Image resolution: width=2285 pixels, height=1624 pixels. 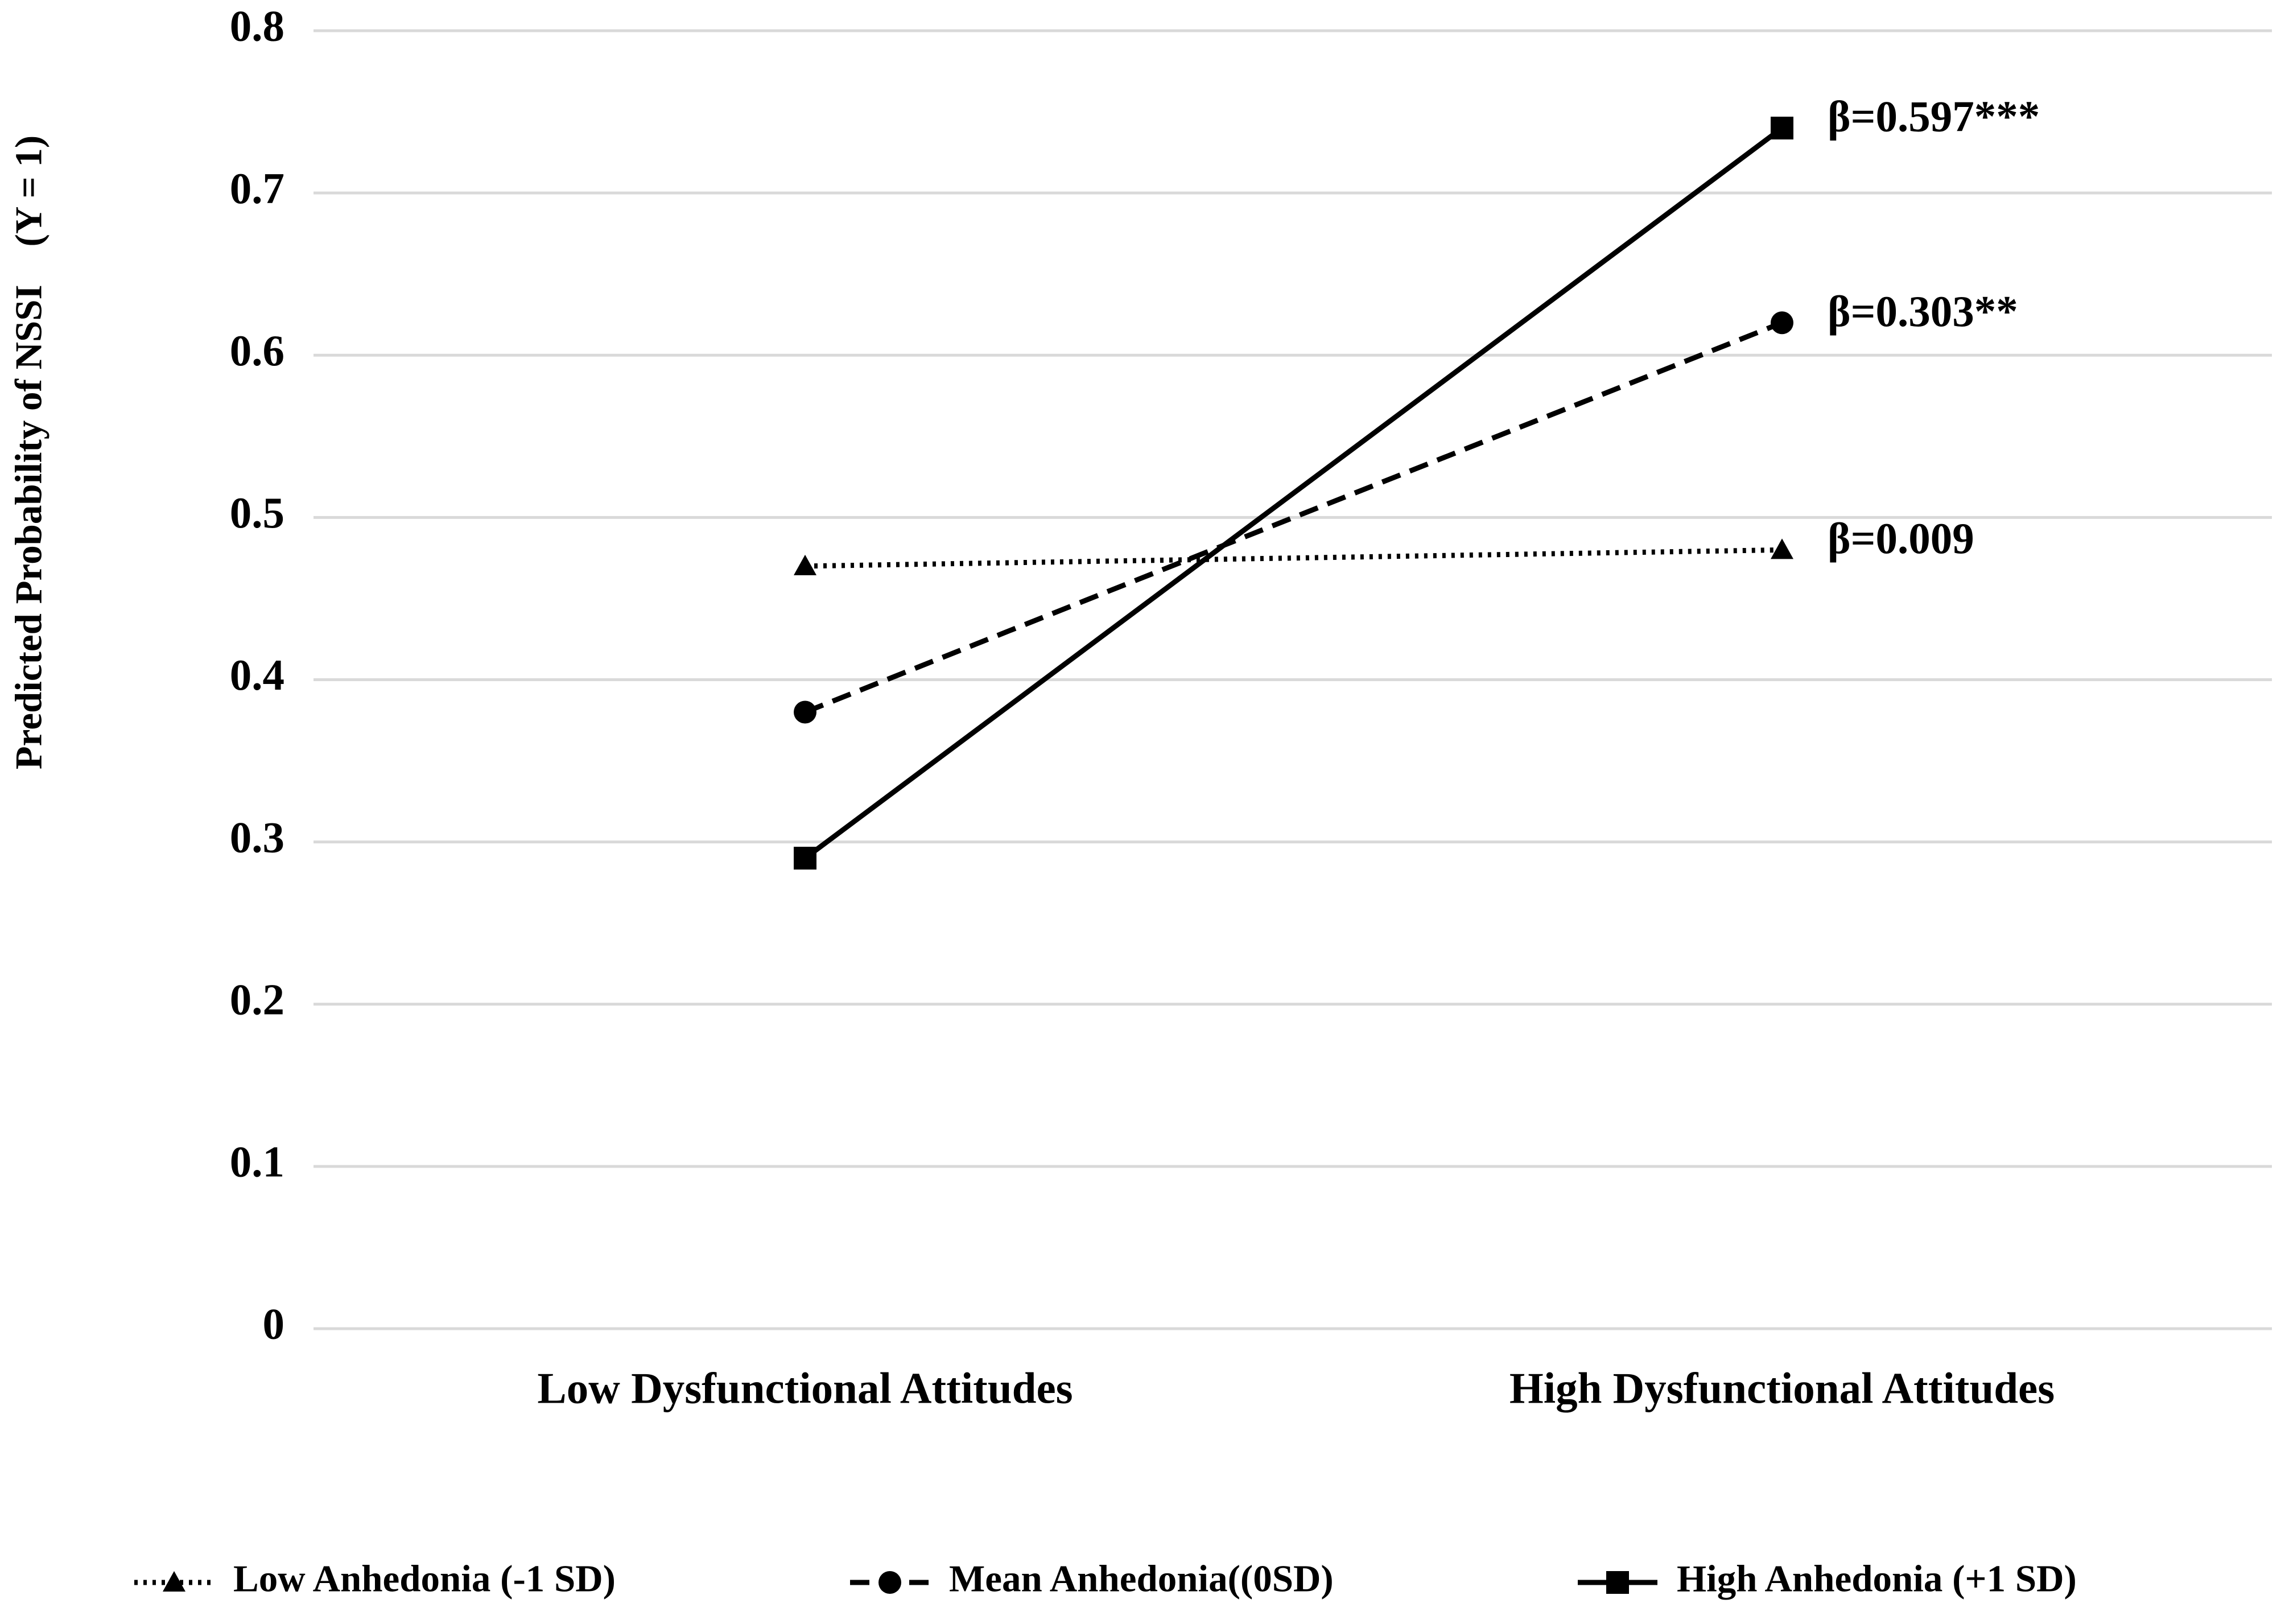 What do you see at coordinates (424, 1578) in the screenshot?
I see `legend-label: Low Anhedonia (-1 SD)` at bounding box center [424, 1578].